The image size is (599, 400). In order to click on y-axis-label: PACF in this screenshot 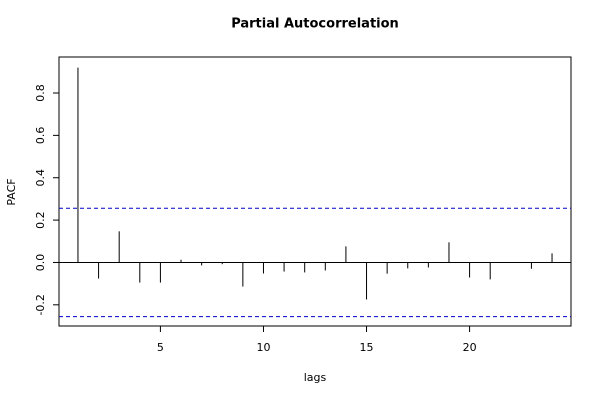, I will do `click(11, 191)`.